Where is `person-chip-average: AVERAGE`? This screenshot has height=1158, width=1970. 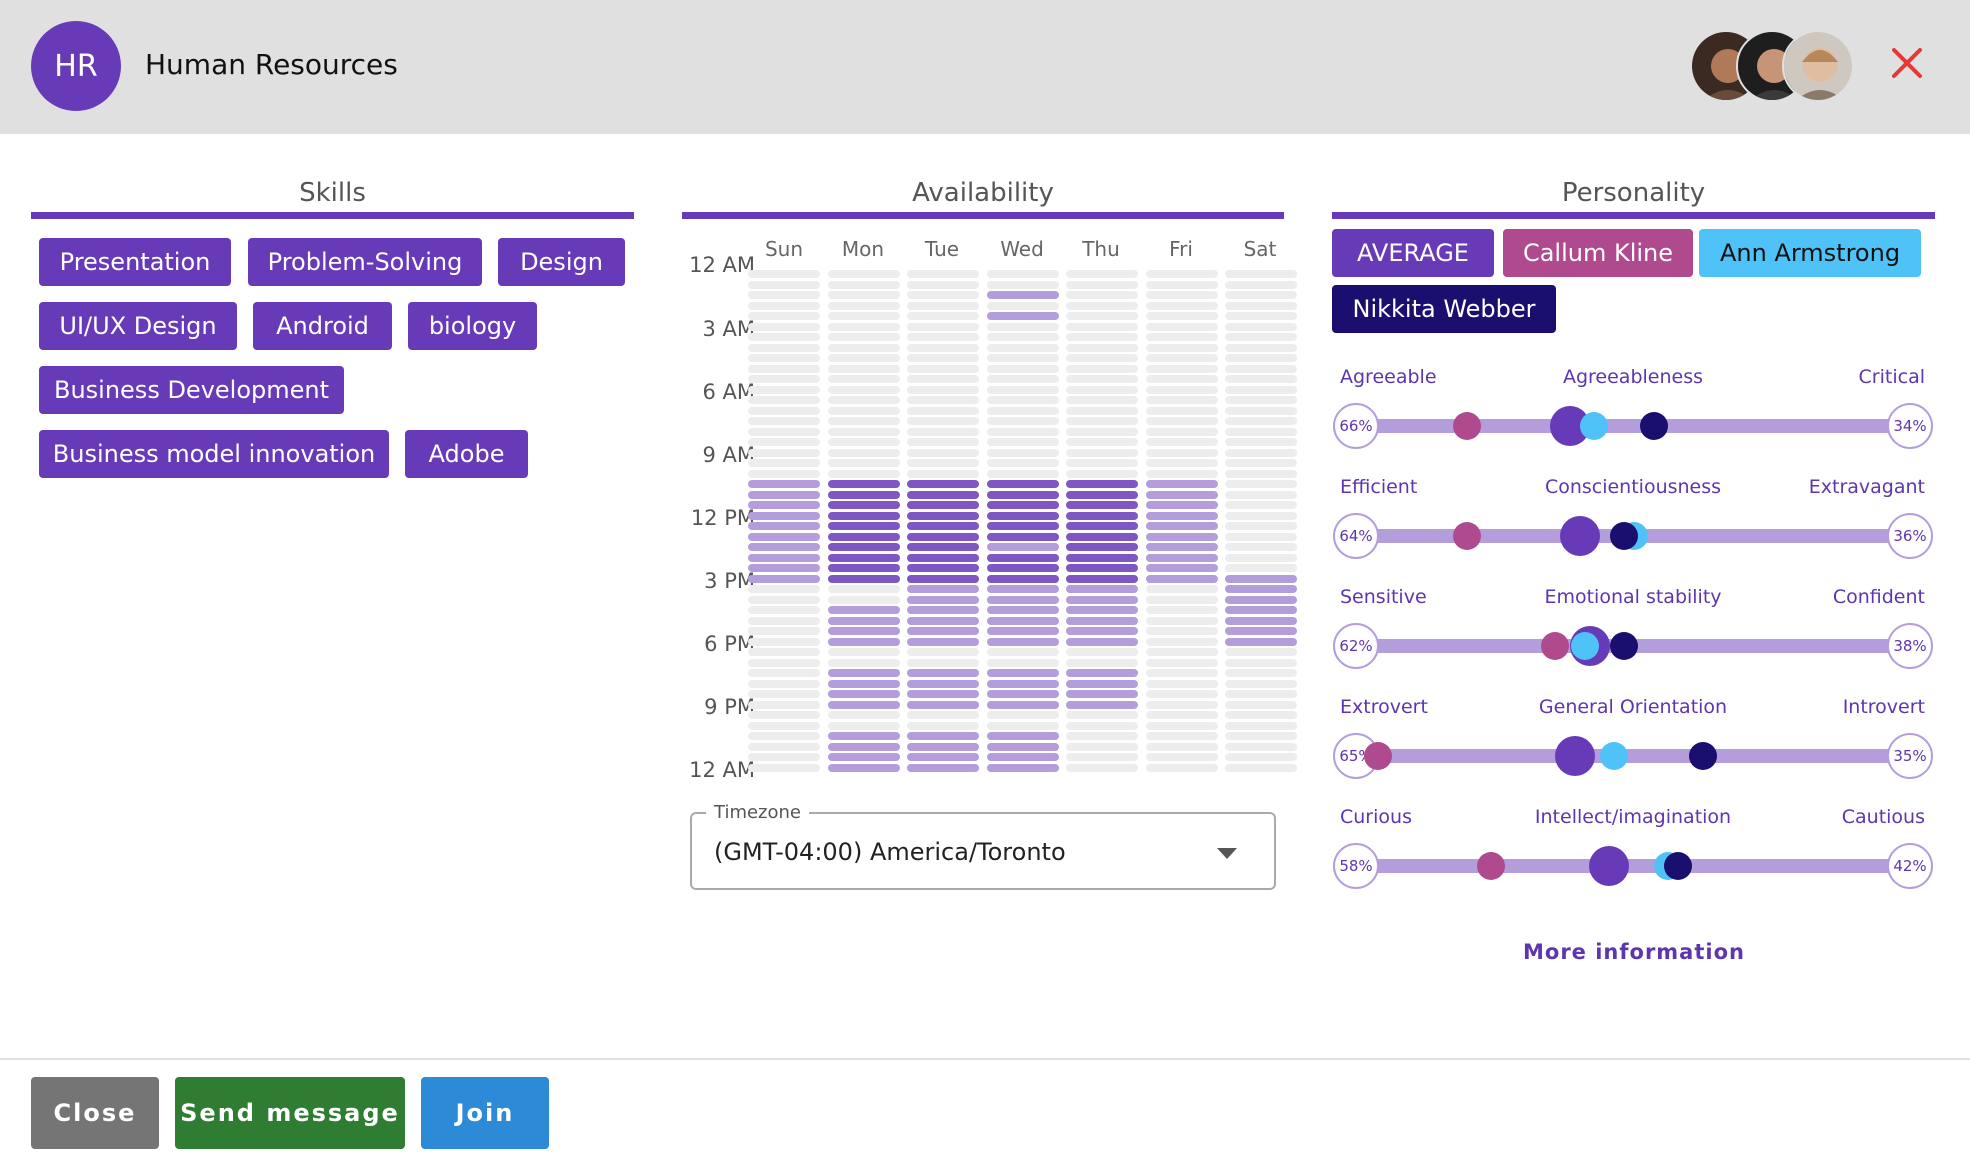
person-chip-average: AVERAGE is located at coordinates (1413, 253).